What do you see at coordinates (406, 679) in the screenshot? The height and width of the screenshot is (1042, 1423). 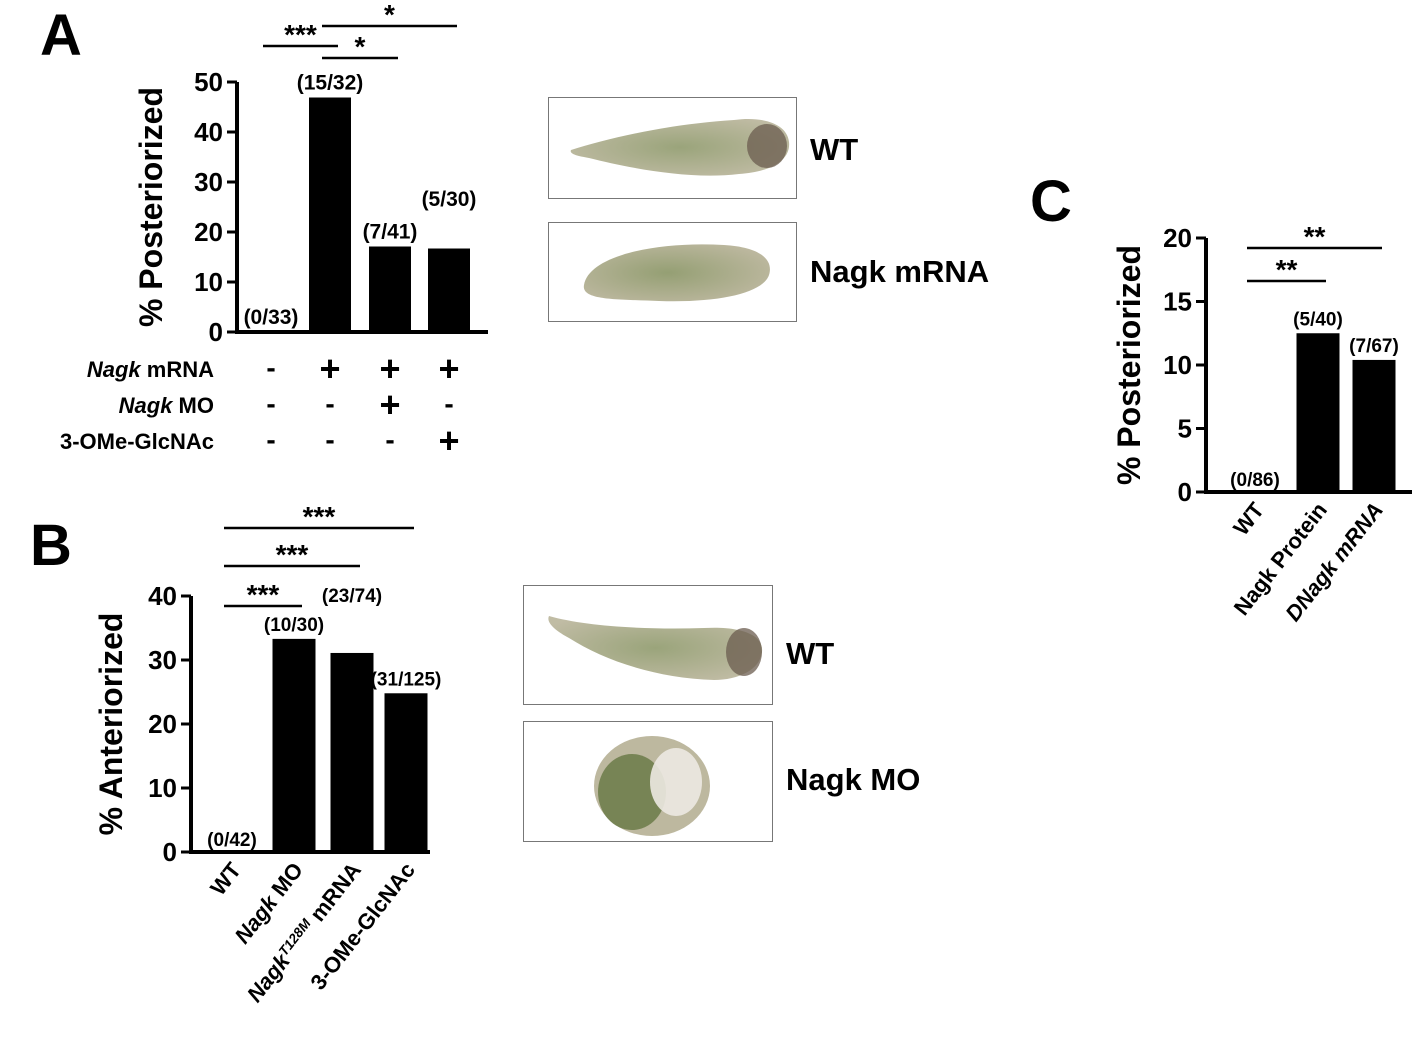 I see `chart-b-data-label: (31/125)` at bounding box center [406, 679].